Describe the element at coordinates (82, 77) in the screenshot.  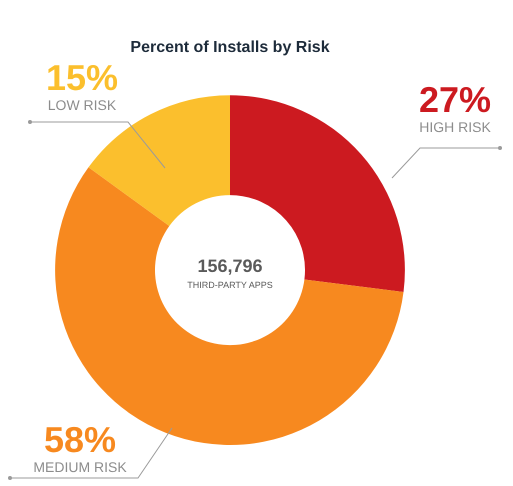
I see `data-label: 15%` at that location.